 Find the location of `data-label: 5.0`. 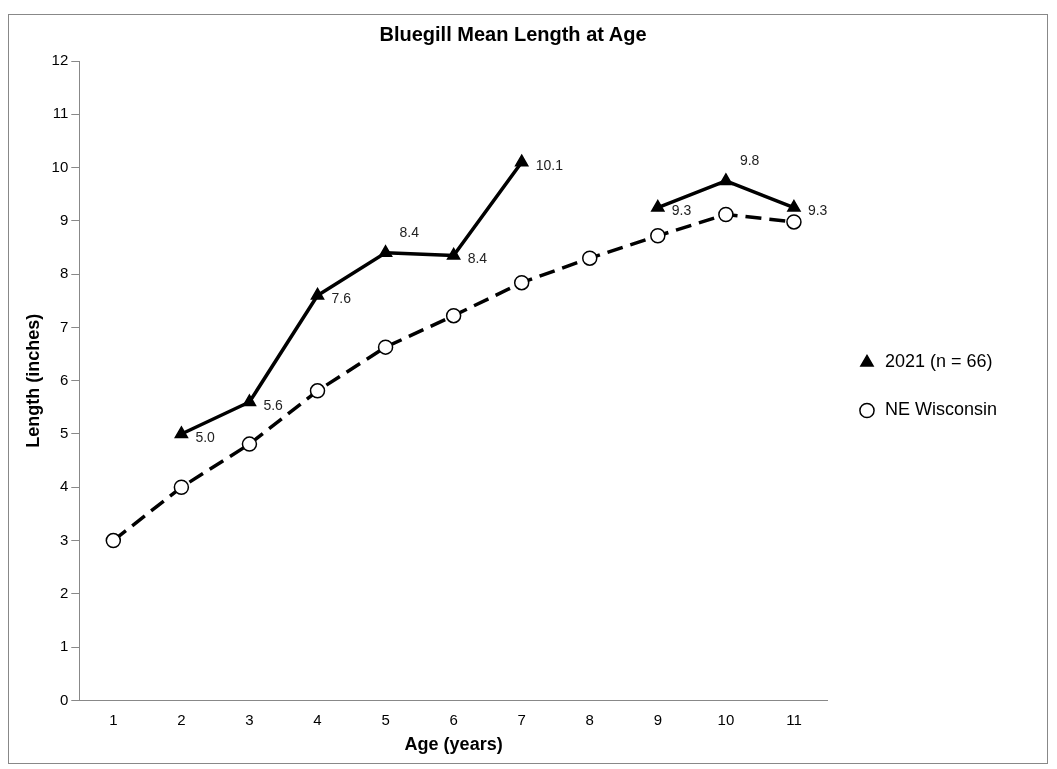

data-label: 5.0 is located at coordinates (205, 436).